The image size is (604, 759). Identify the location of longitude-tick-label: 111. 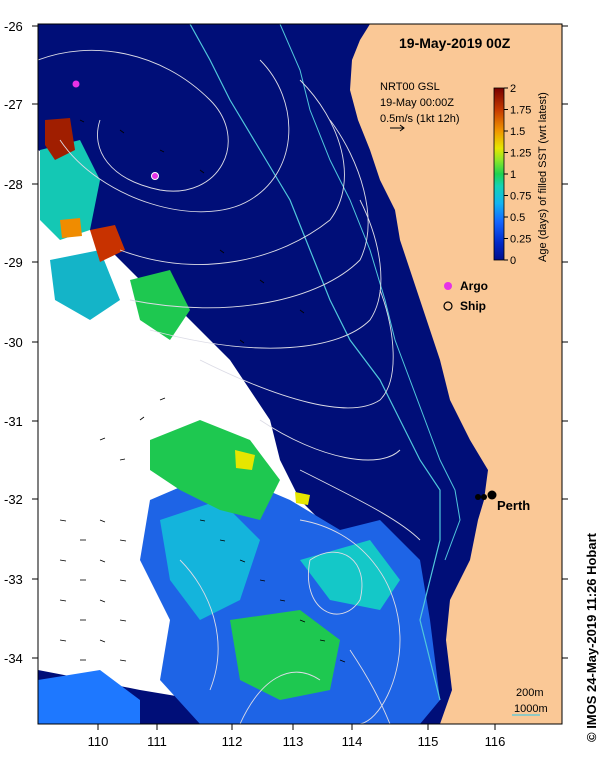
(157, 741).